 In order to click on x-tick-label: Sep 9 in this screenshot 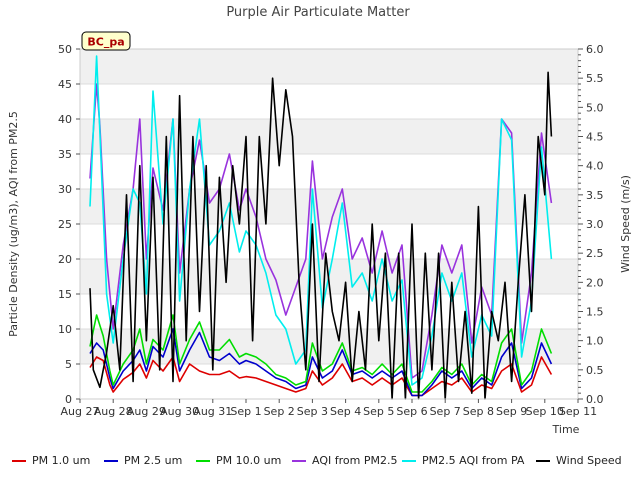, I will do `click(511, 411)`.